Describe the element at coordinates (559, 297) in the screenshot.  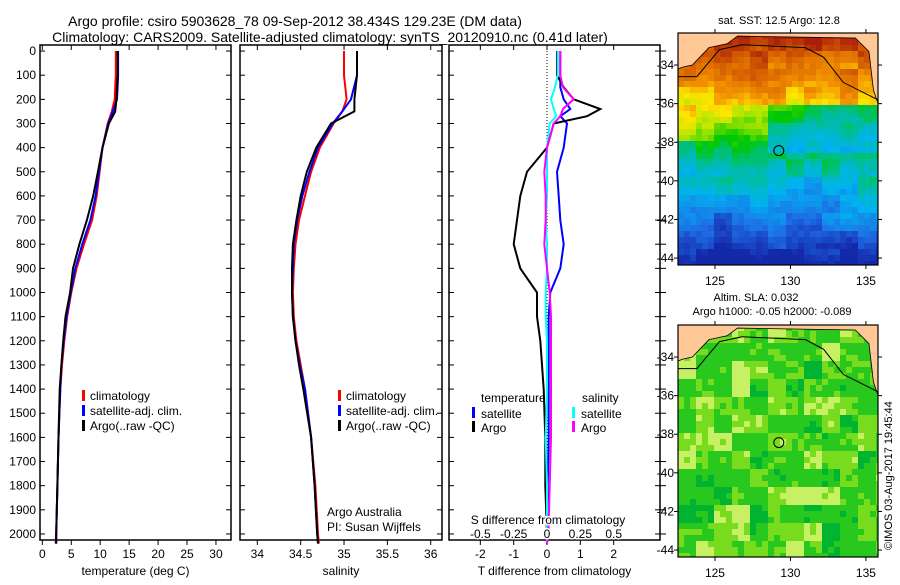
I see `series-line-s-argo` at that location.